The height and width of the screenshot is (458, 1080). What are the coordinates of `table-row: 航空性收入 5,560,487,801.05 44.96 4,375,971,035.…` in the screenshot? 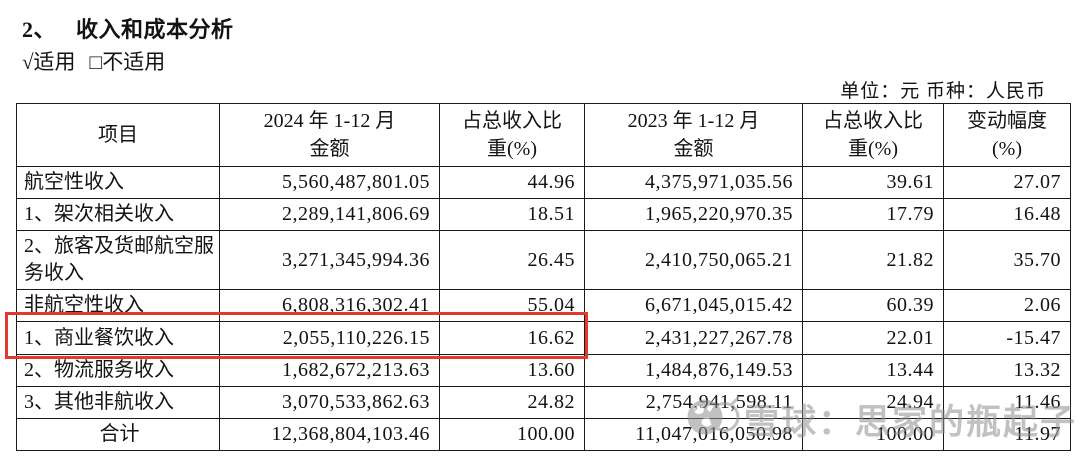 It's located at (543, 182).